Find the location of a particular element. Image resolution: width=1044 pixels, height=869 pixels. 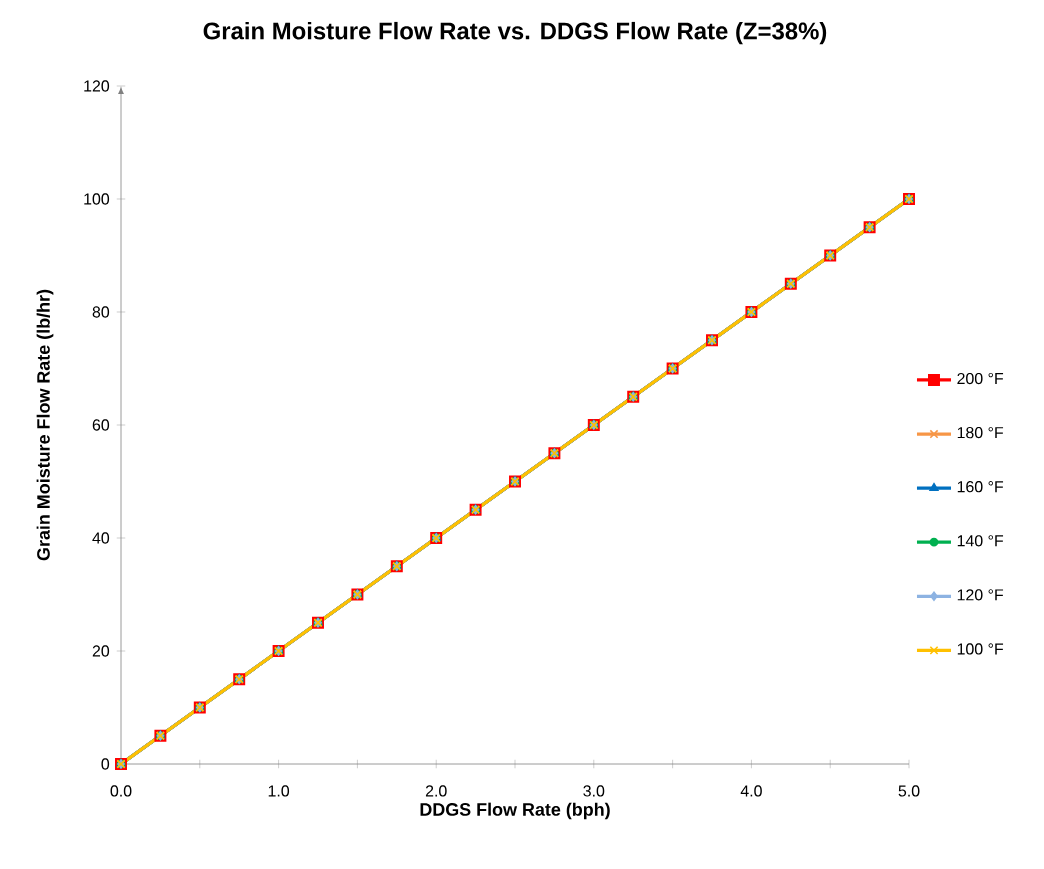

y-tick-label: 100 is located at coordinates (97, 199).